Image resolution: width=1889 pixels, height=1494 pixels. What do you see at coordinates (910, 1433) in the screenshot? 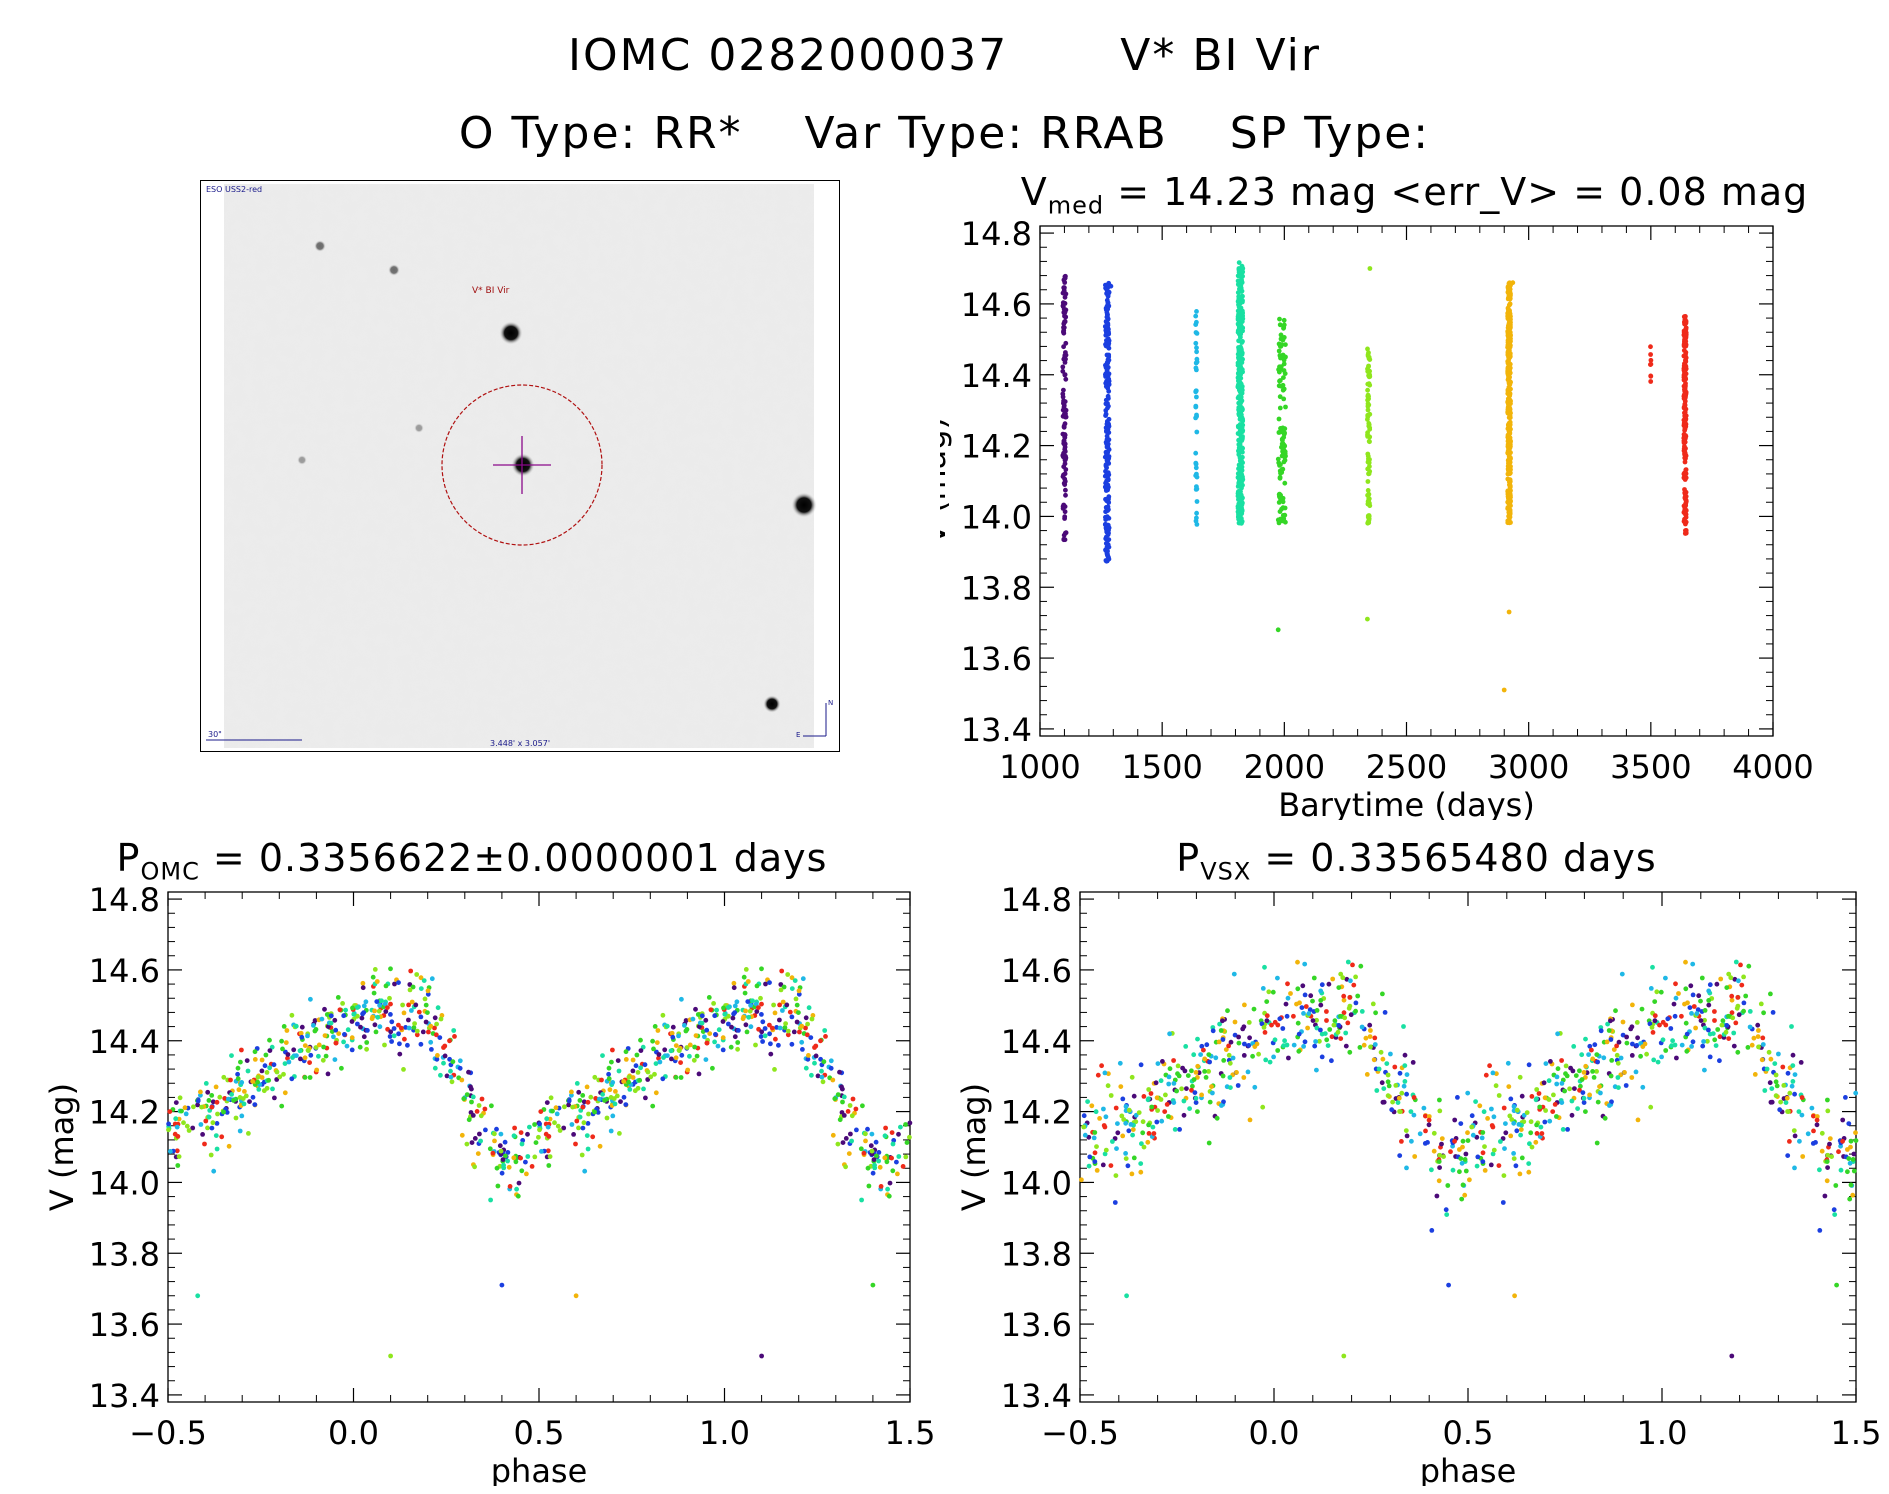
I see `x-tick-label: 1.5` at bounding box center [910, 1433].